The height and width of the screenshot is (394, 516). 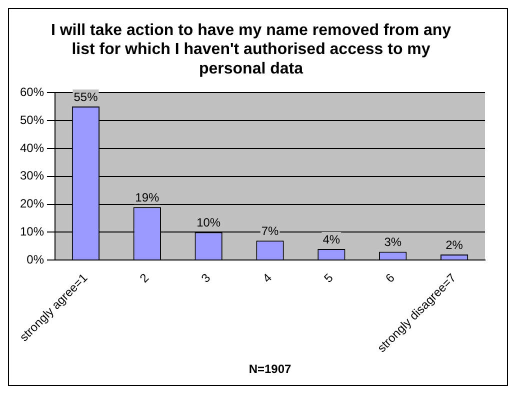 What do you see at coordinates (393, 242) in the screenshot?
I see `data-label: 3%` at bounding box center [393, 242].